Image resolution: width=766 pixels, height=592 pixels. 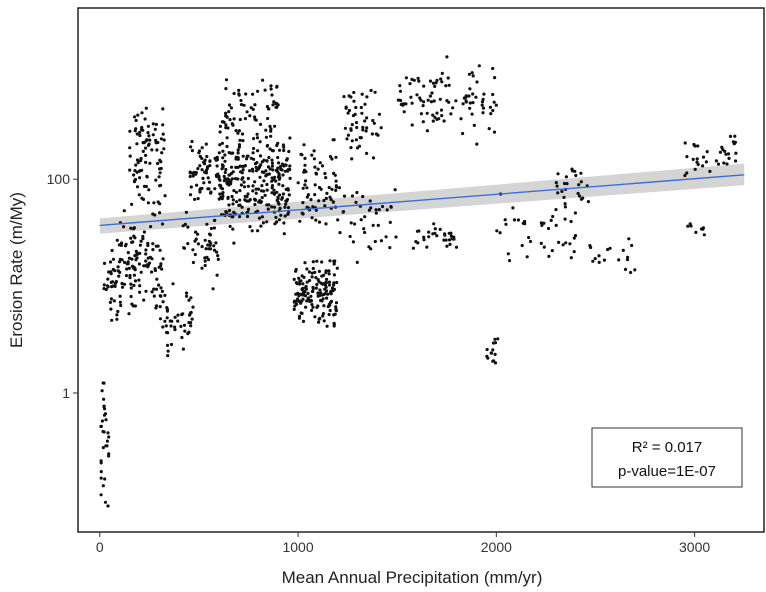 I want to click on x-tick-label: 1000, so click(x=297, y=547).